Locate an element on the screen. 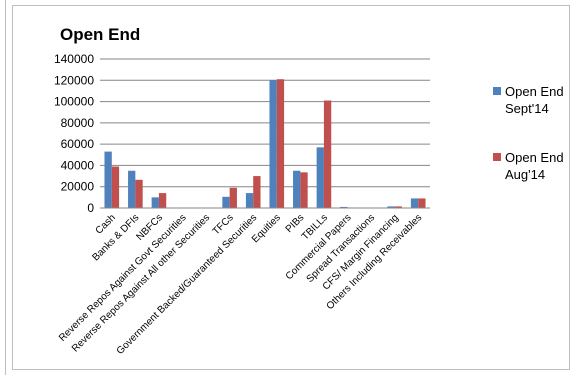  left-border-line is located at coordinates (5, 187).